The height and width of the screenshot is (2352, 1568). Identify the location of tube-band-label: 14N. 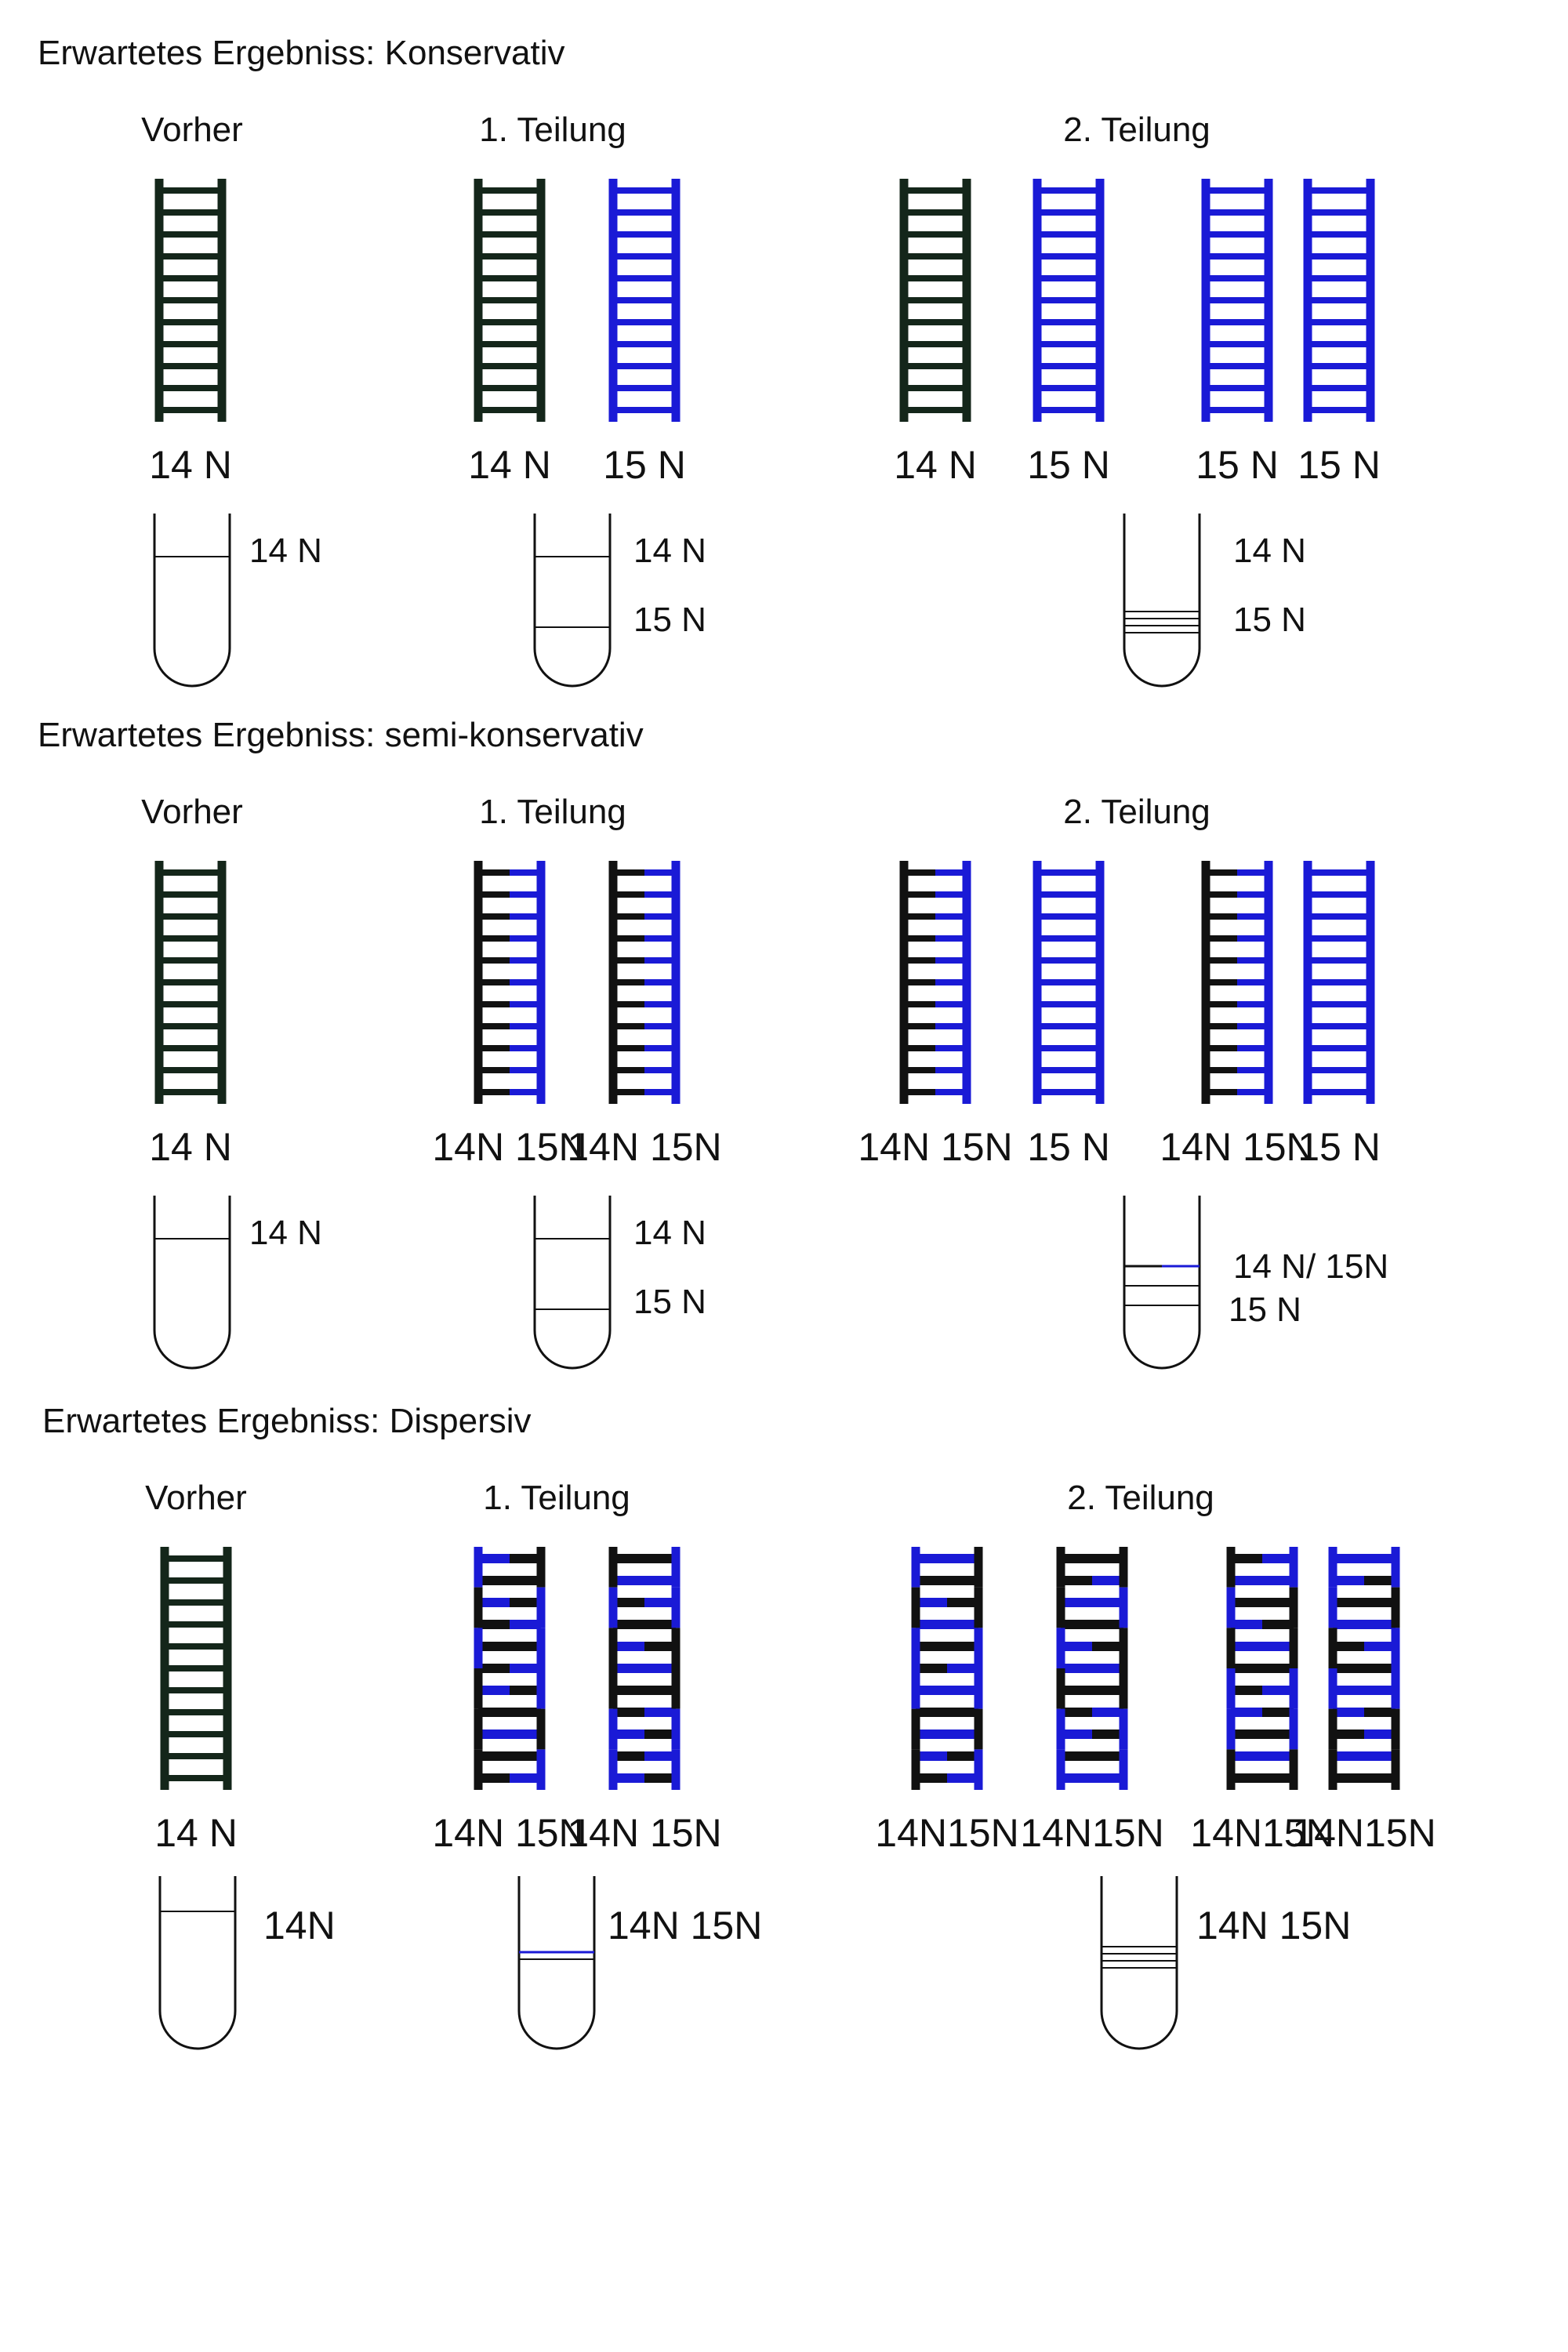
(299, 1925).